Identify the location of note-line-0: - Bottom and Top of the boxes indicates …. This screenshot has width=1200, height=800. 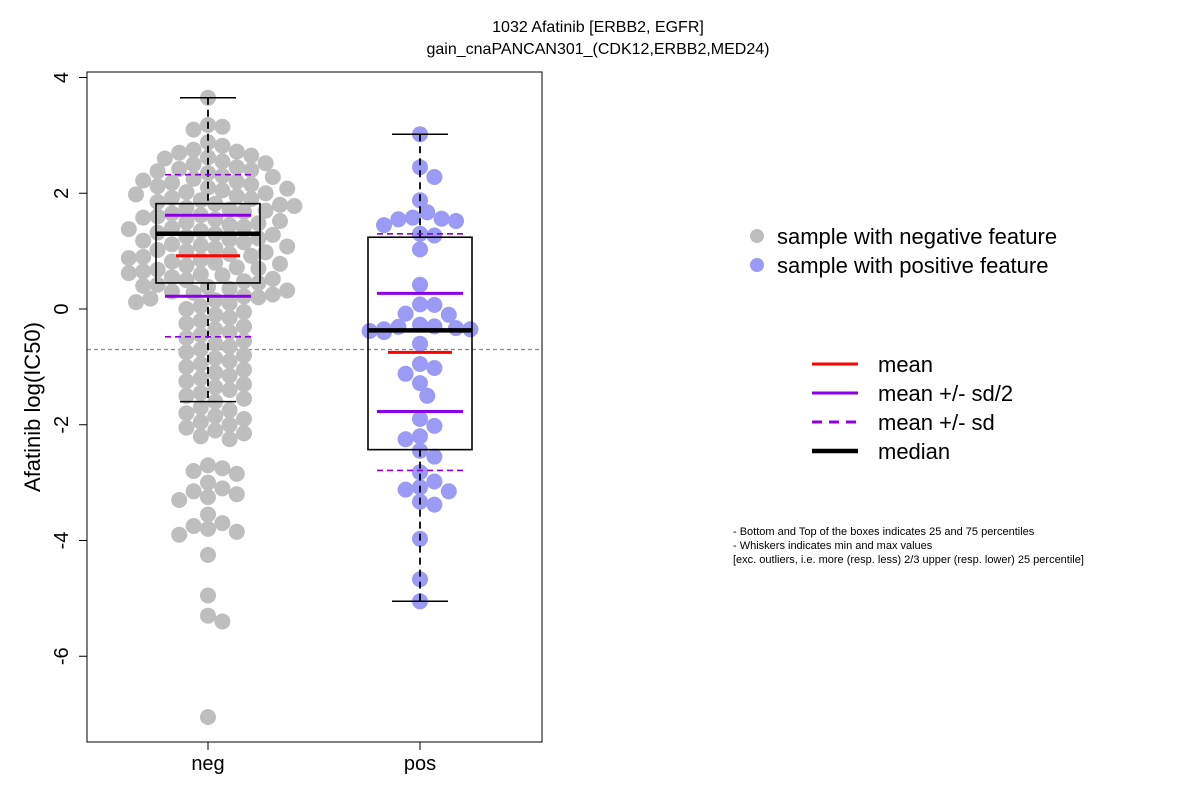
(884, 532).